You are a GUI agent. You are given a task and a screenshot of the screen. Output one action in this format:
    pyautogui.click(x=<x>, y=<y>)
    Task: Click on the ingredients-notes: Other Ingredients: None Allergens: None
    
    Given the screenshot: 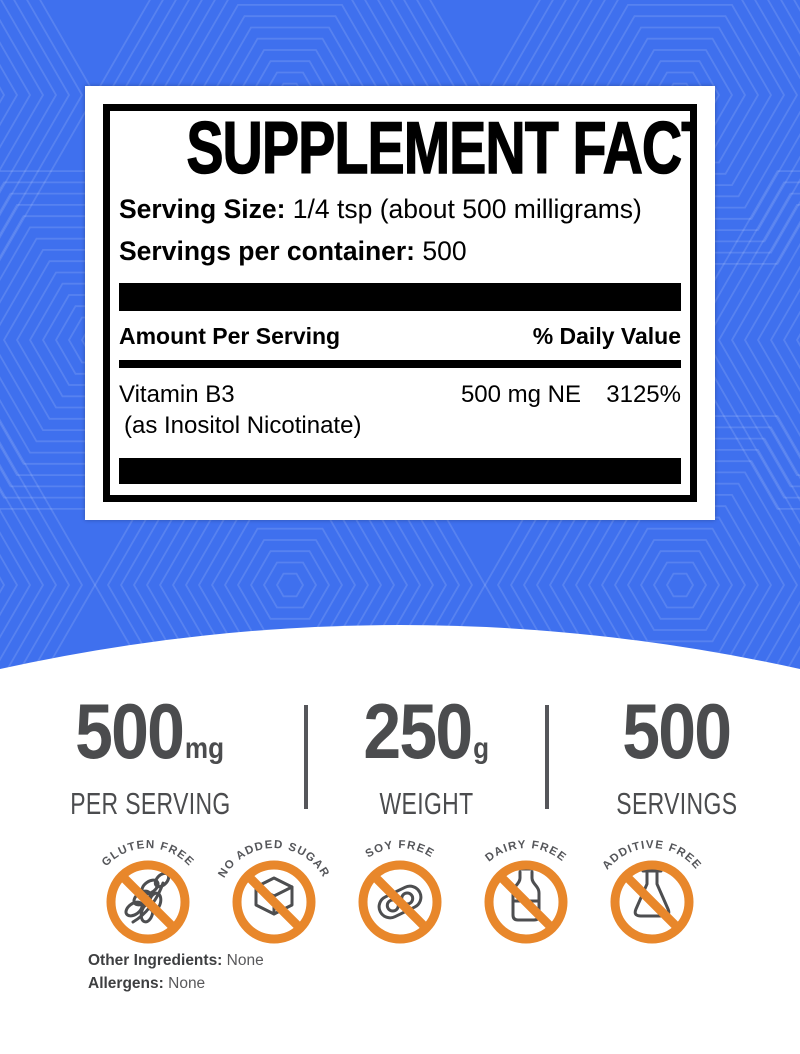 What is the action you would take?
    pyautogui.click(x=176, y=972)
    